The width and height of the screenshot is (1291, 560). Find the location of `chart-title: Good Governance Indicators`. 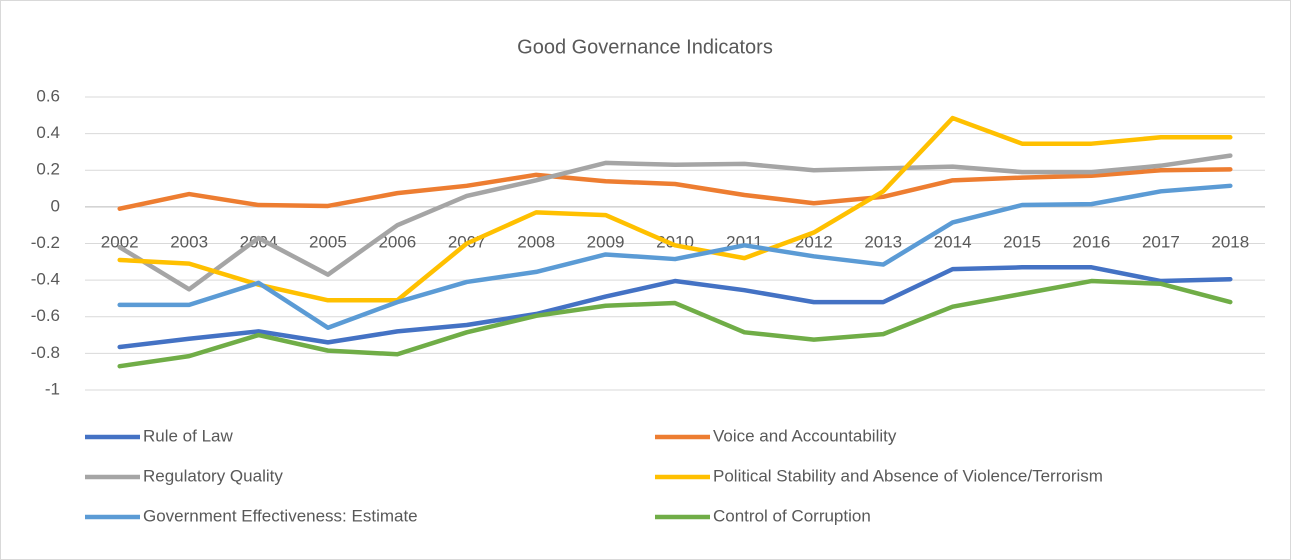

chart-title: Good Governance Indicators is located at coordinates (645, 47).